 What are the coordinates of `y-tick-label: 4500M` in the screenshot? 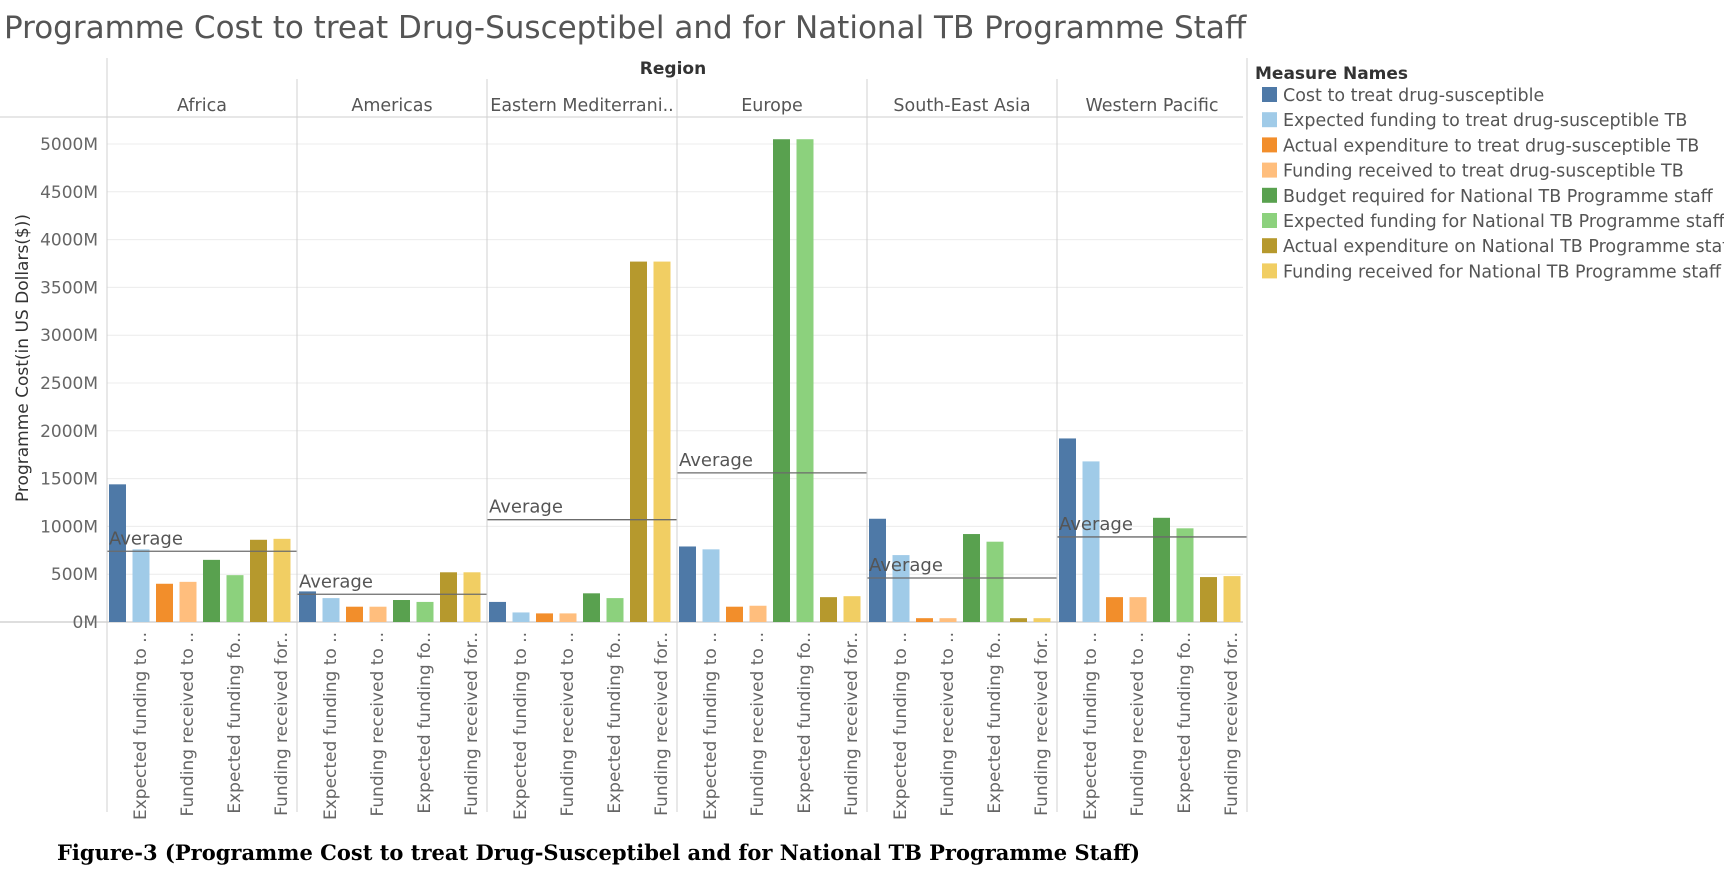 It's located at (69, 193).